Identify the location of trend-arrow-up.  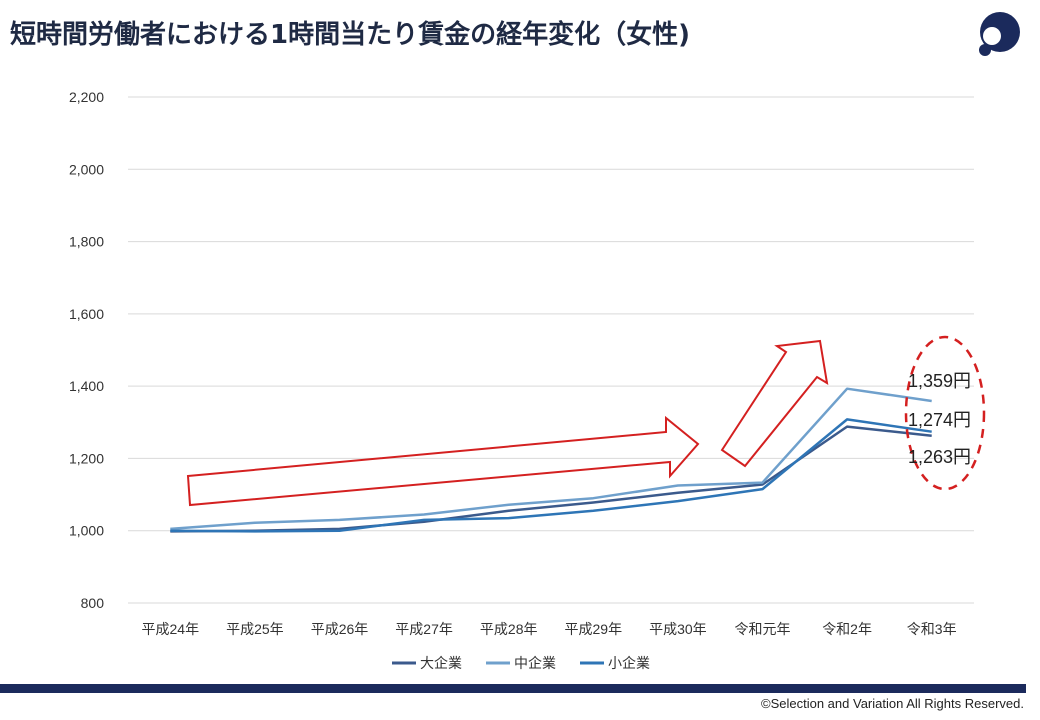
(774, 403).